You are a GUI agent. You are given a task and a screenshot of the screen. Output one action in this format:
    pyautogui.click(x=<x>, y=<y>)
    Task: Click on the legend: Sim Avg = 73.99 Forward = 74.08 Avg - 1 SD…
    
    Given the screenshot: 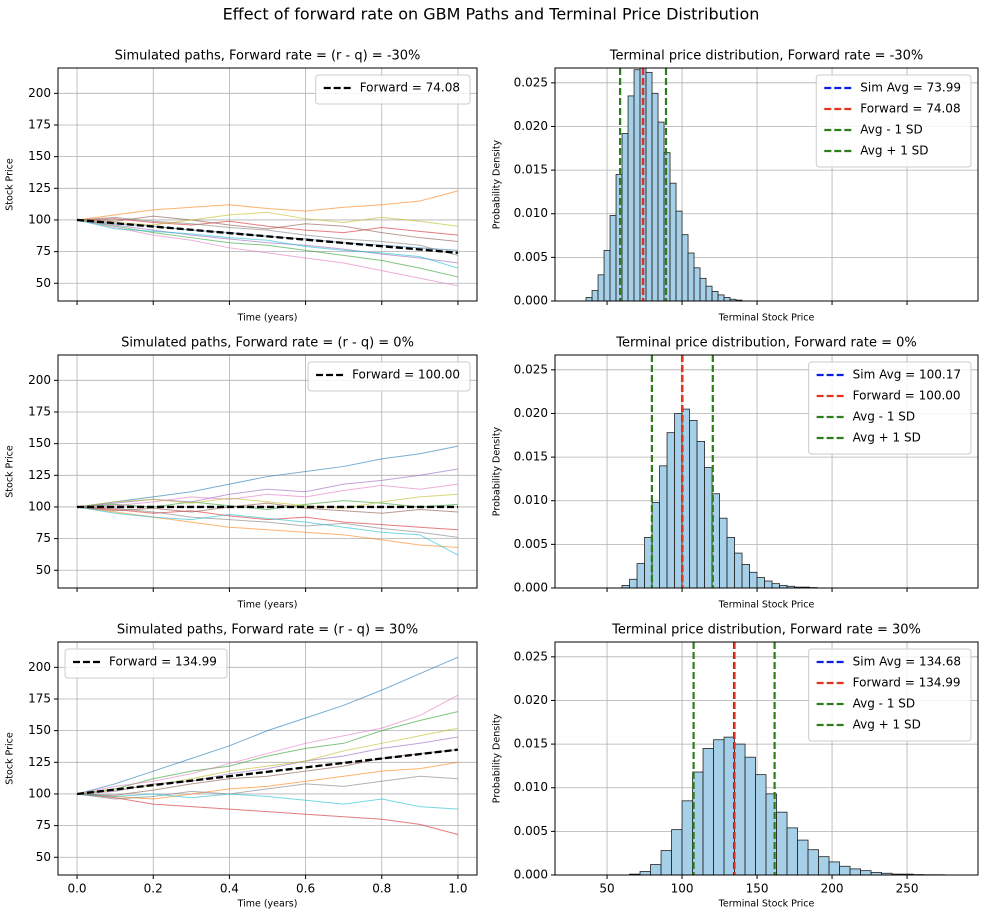 What is the action you would take?
    pyautogui.click(x=893, y=121)
    